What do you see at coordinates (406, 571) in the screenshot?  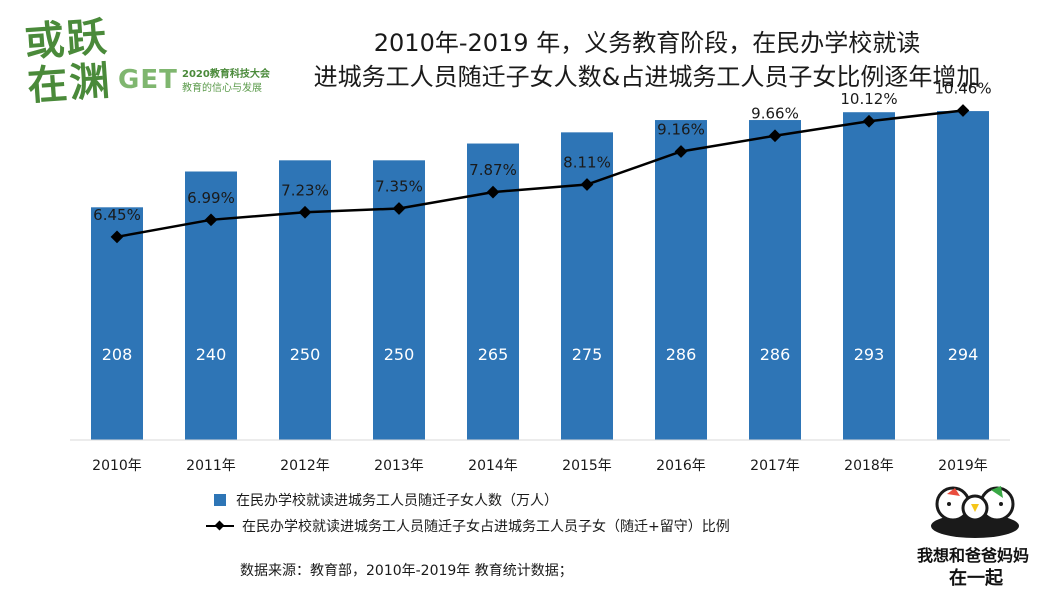 I see `data-source-note: 数据来源：教育部，2010年-2019年 教育统计数据；` at bounding box center [406, 571].